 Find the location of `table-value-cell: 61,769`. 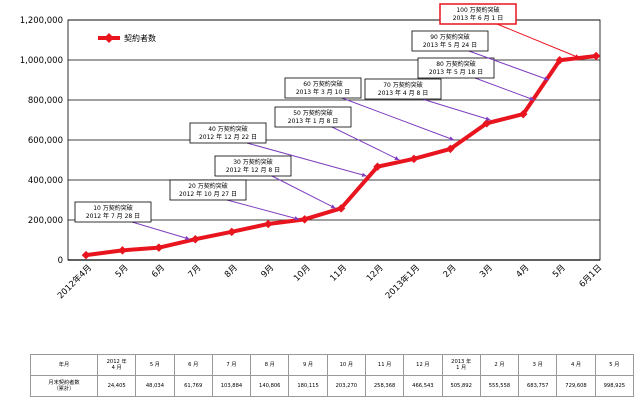

table-value-cell: 61,769 is located at coordinates (193, 386).